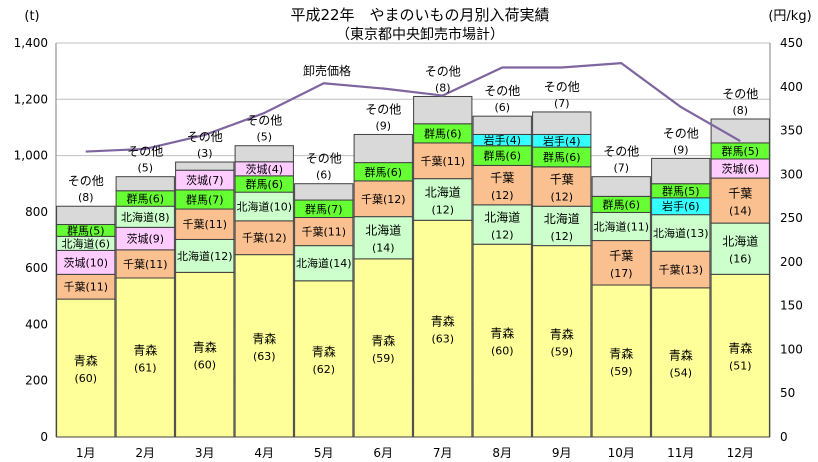  What do you see at coordinates (621, 226) in the screenshot?
I see `segment-label: 北海道(11)` at bounding box center [621, 226].